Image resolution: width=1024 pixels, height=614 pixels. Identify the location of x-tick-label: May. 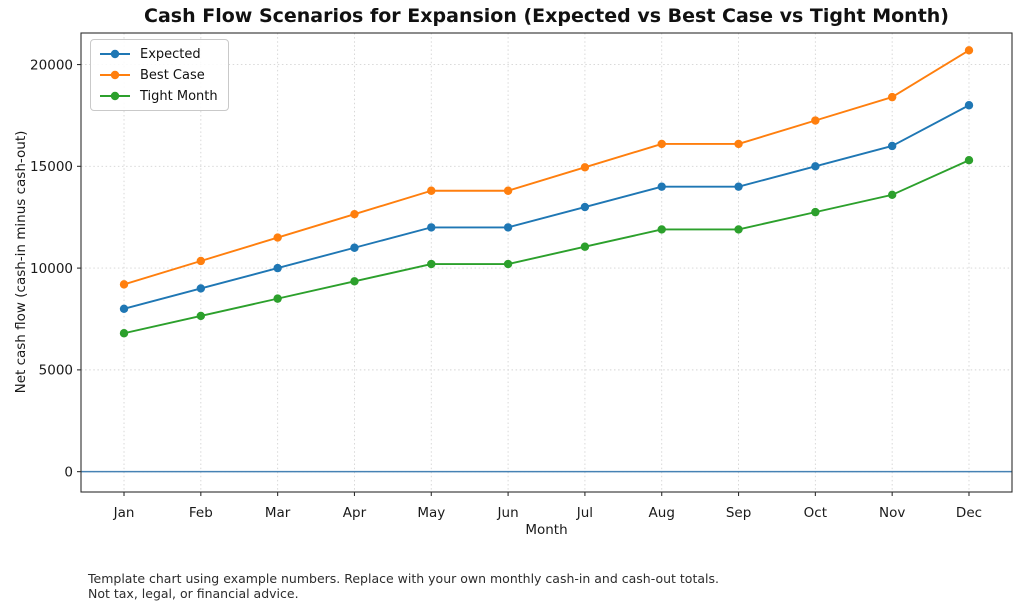
(431, 513).